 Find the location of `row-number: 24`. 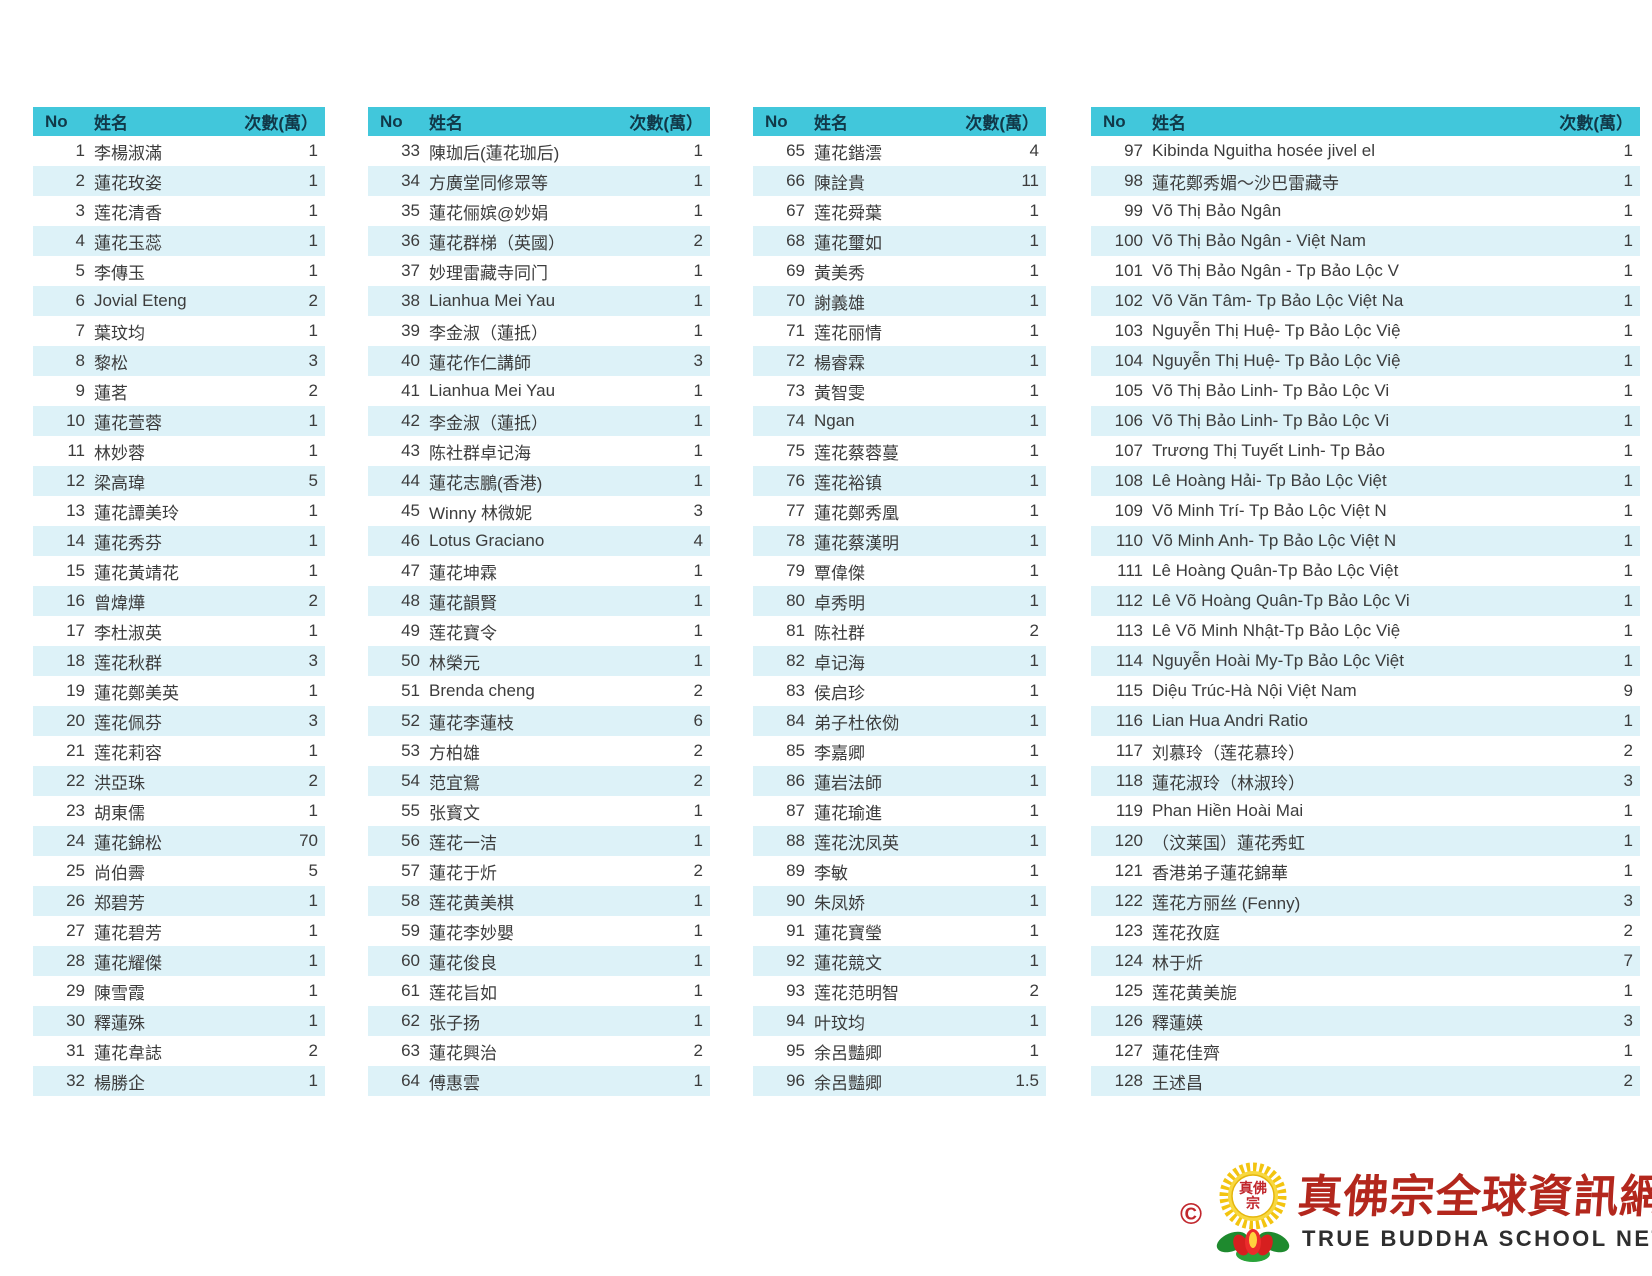

row-number: 24 is located at coordinates (75, 840).